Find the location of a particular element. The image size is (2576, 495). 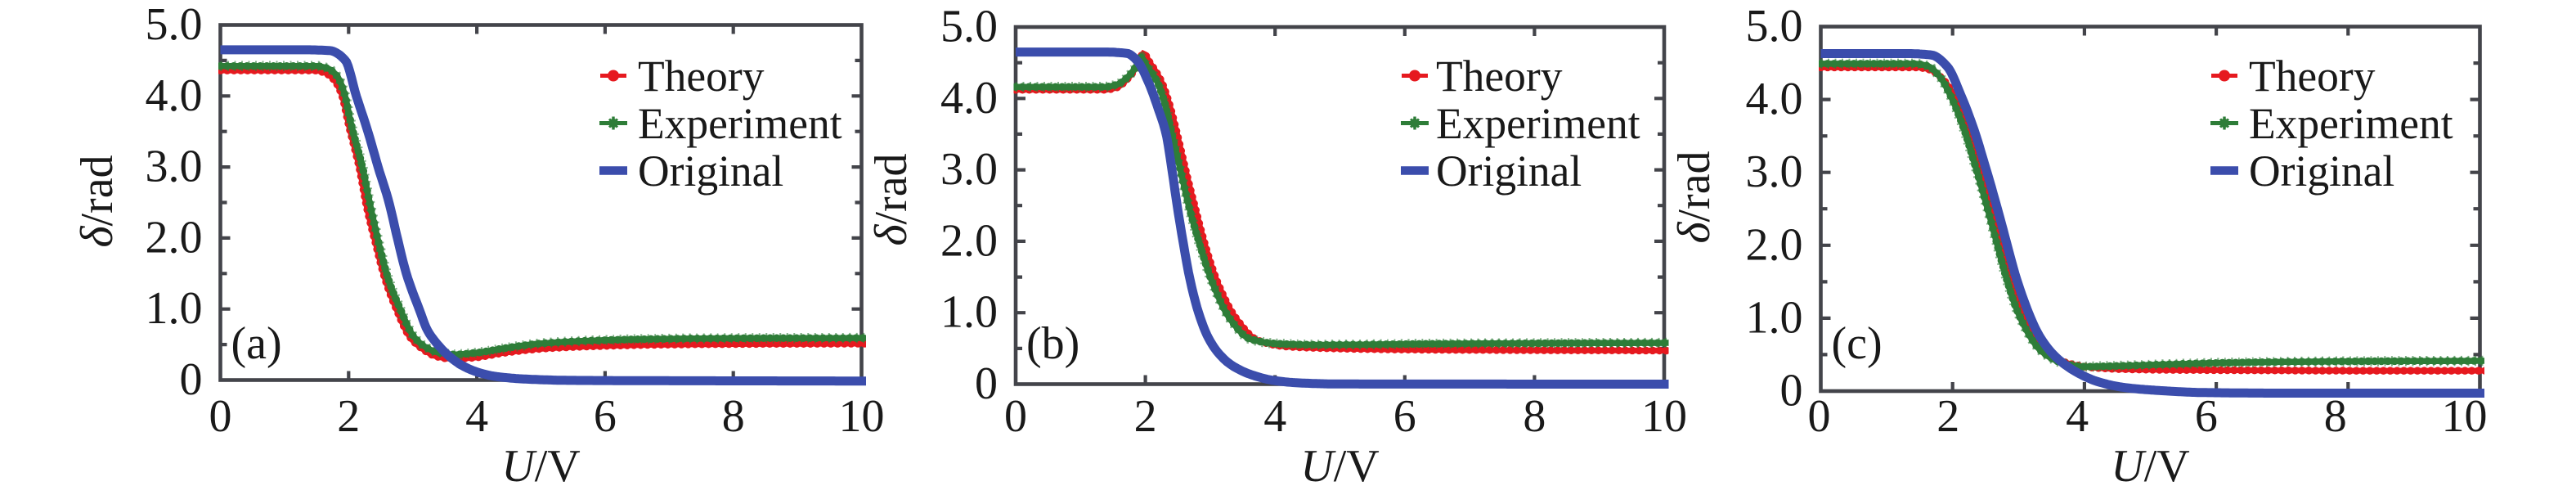

svg-text: (a) is located at coordinates (256, 344).